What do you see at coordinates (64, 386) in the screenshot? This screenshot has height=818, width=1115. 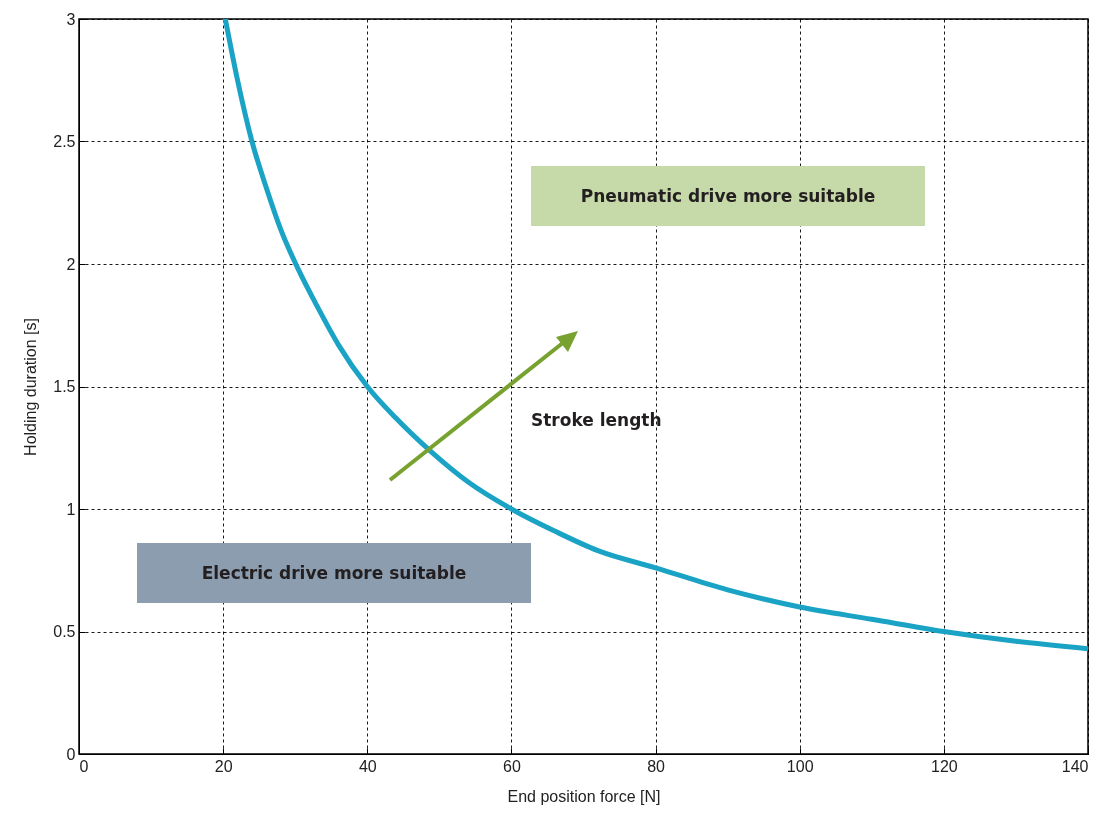 I see `y-tick-label: 1.5` at bounding box center [64, 386].